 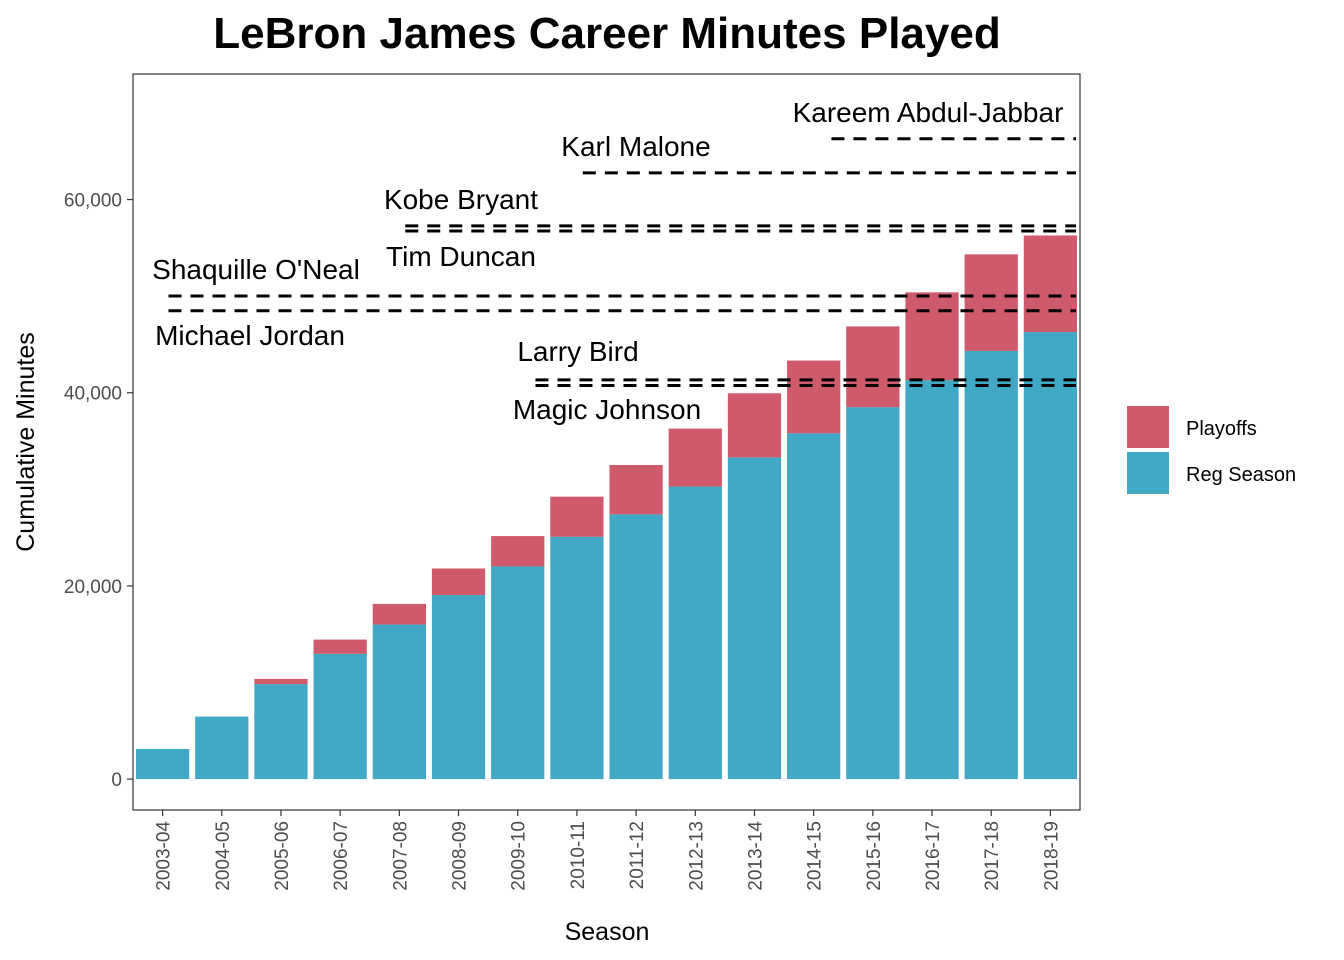 I want to click on y-tick-label: 20,000, so click(x=93, y=587).